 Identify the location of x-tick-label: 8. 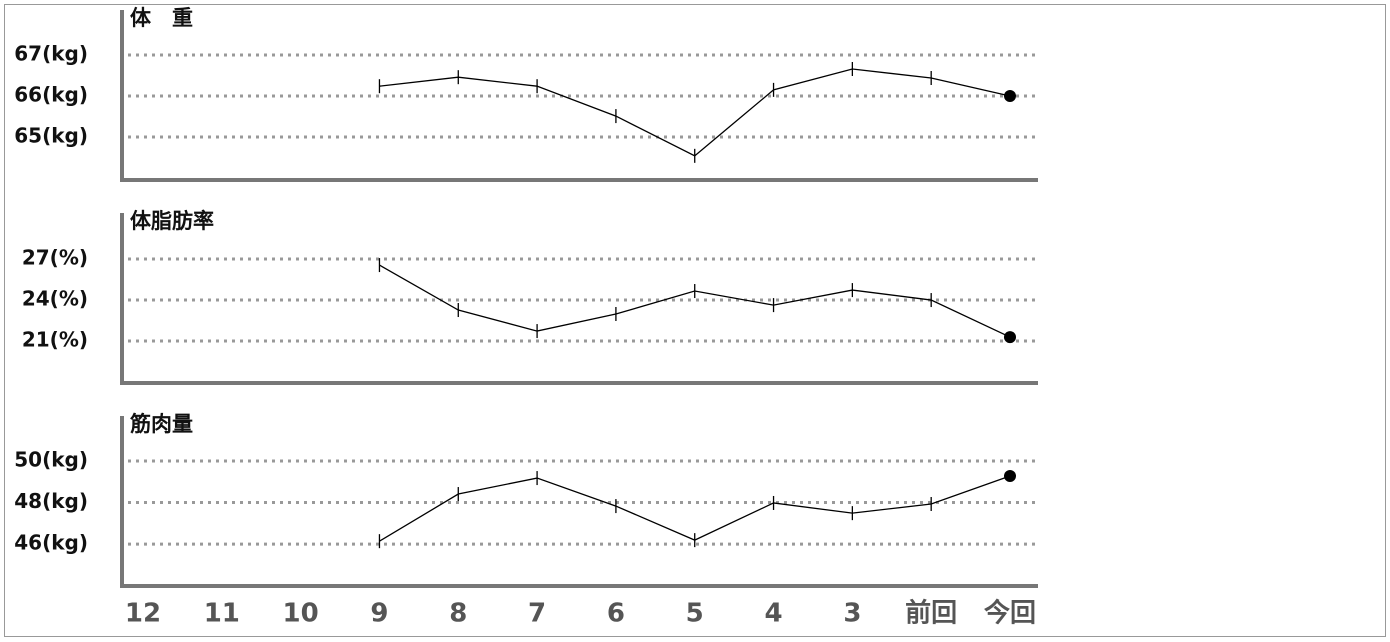
(458, 614).